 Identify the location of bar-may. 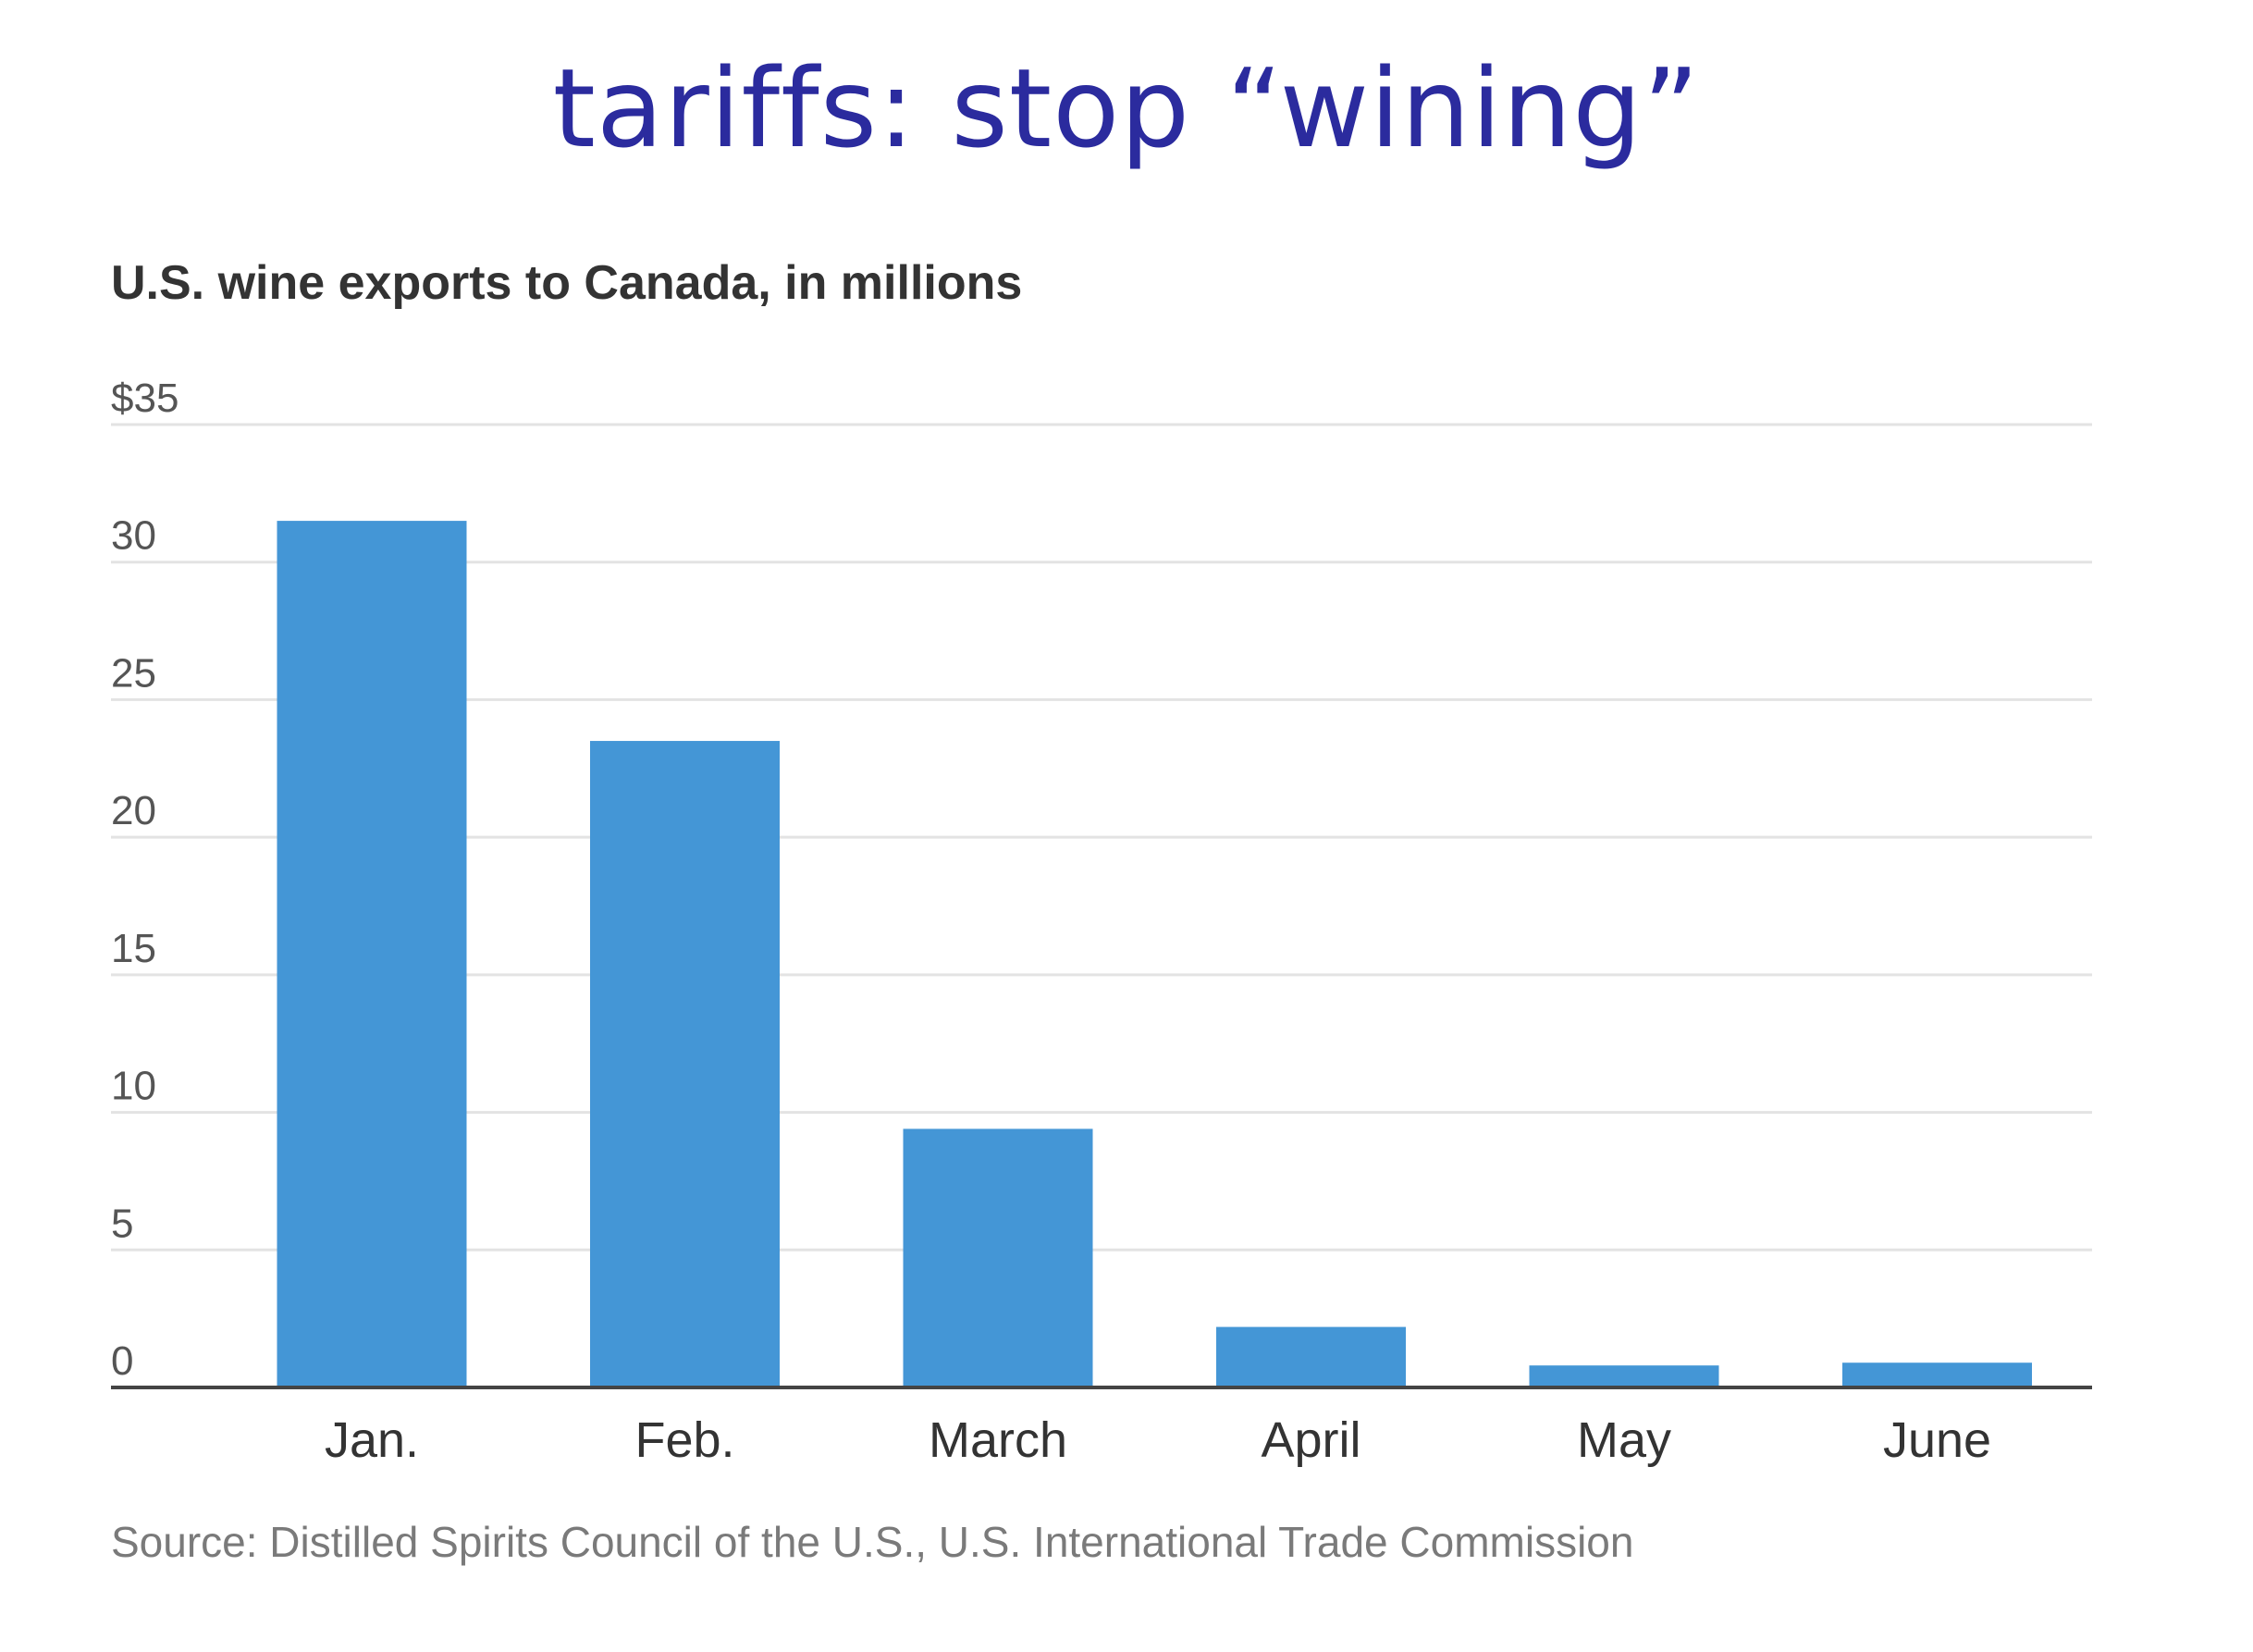
(1624, 1376).